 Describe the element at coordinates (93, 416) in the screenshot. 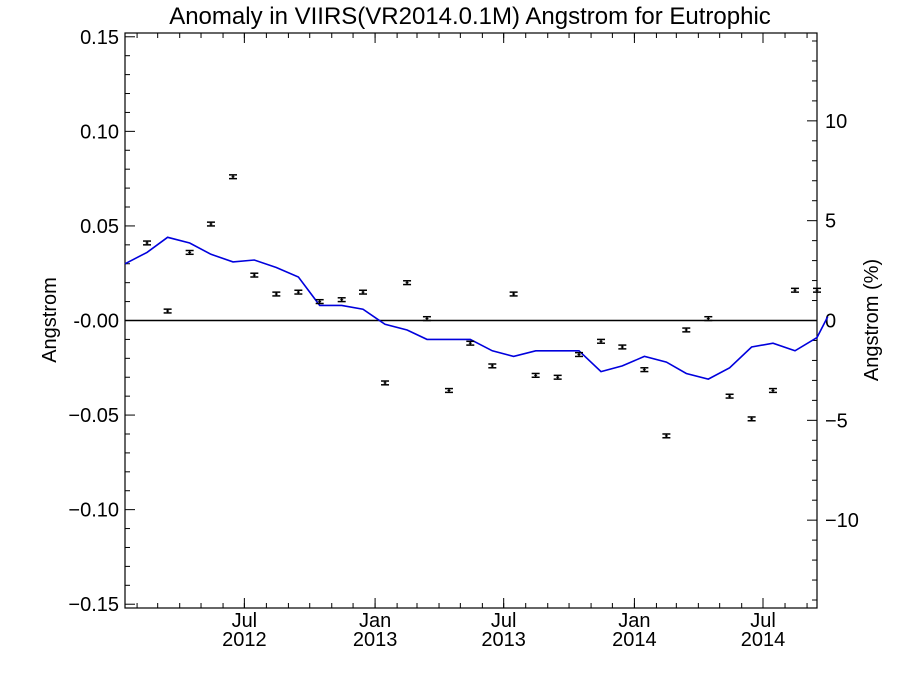

I see `left-tick-label: −0.05` at that location.